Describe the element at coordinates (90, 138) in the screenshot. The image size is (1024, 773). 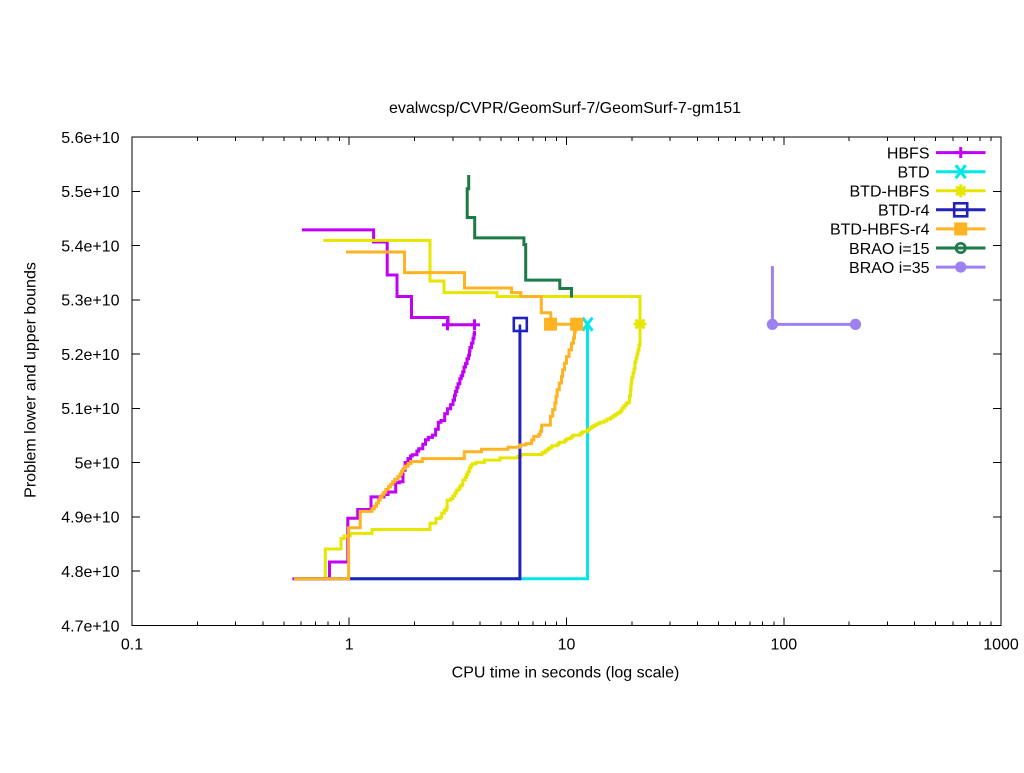
I see `svg-text: 5.6e+10` at that location.